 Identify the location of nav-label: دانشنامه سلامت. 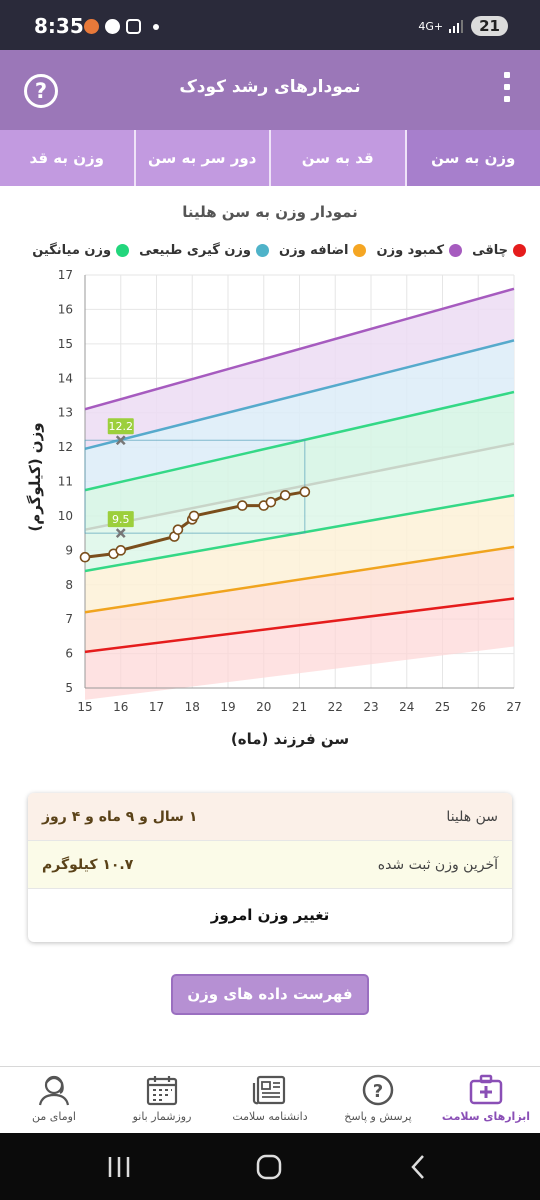
(270, 1116).